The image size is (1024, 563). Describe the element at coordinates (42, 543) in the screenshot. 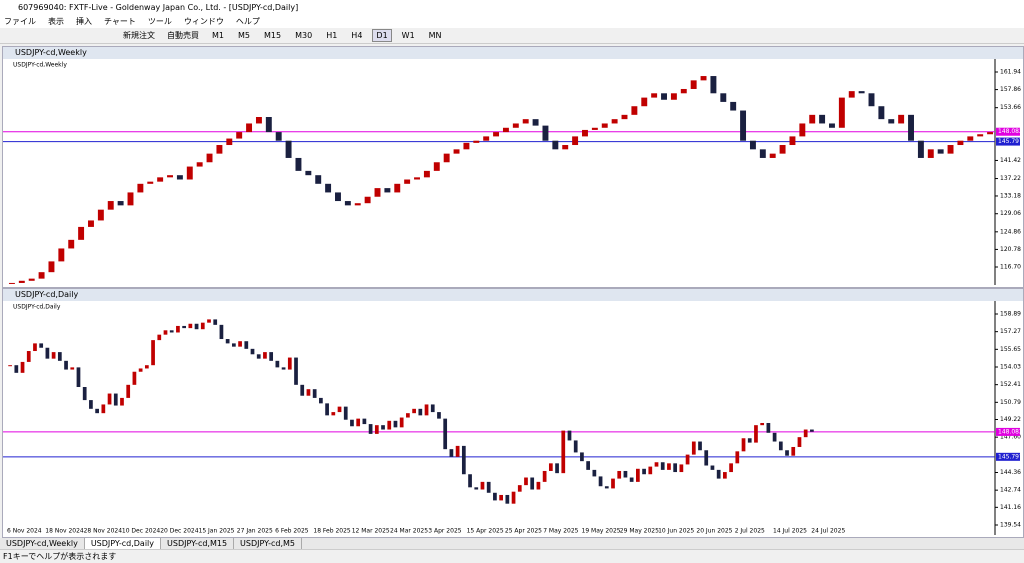

I see `chart-tab: USDJPY-cd,Weekly` at that location.